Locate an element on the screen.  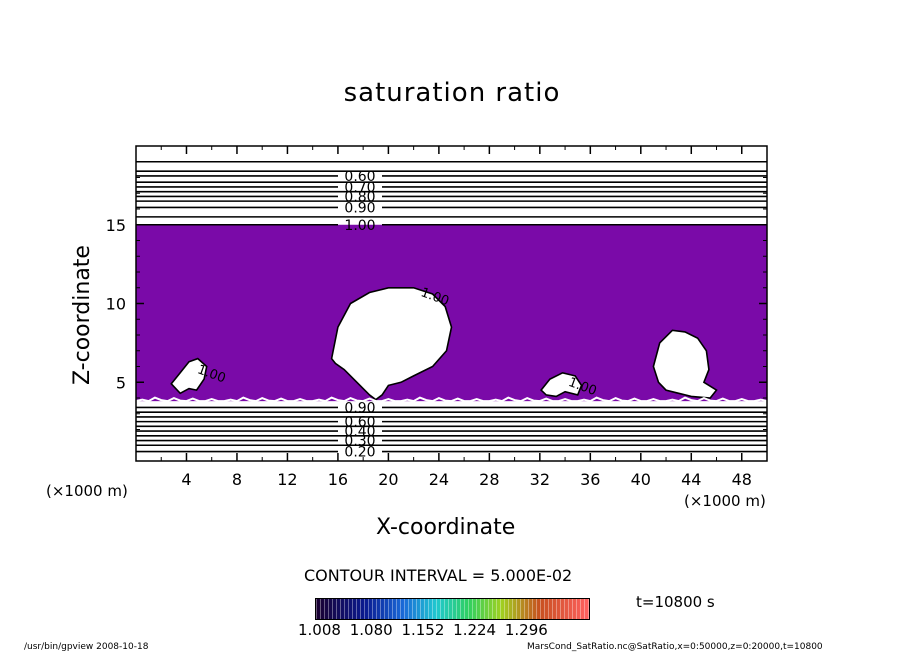
colorbar-tick-label: 1.008 is located at coordinates (324, 630).